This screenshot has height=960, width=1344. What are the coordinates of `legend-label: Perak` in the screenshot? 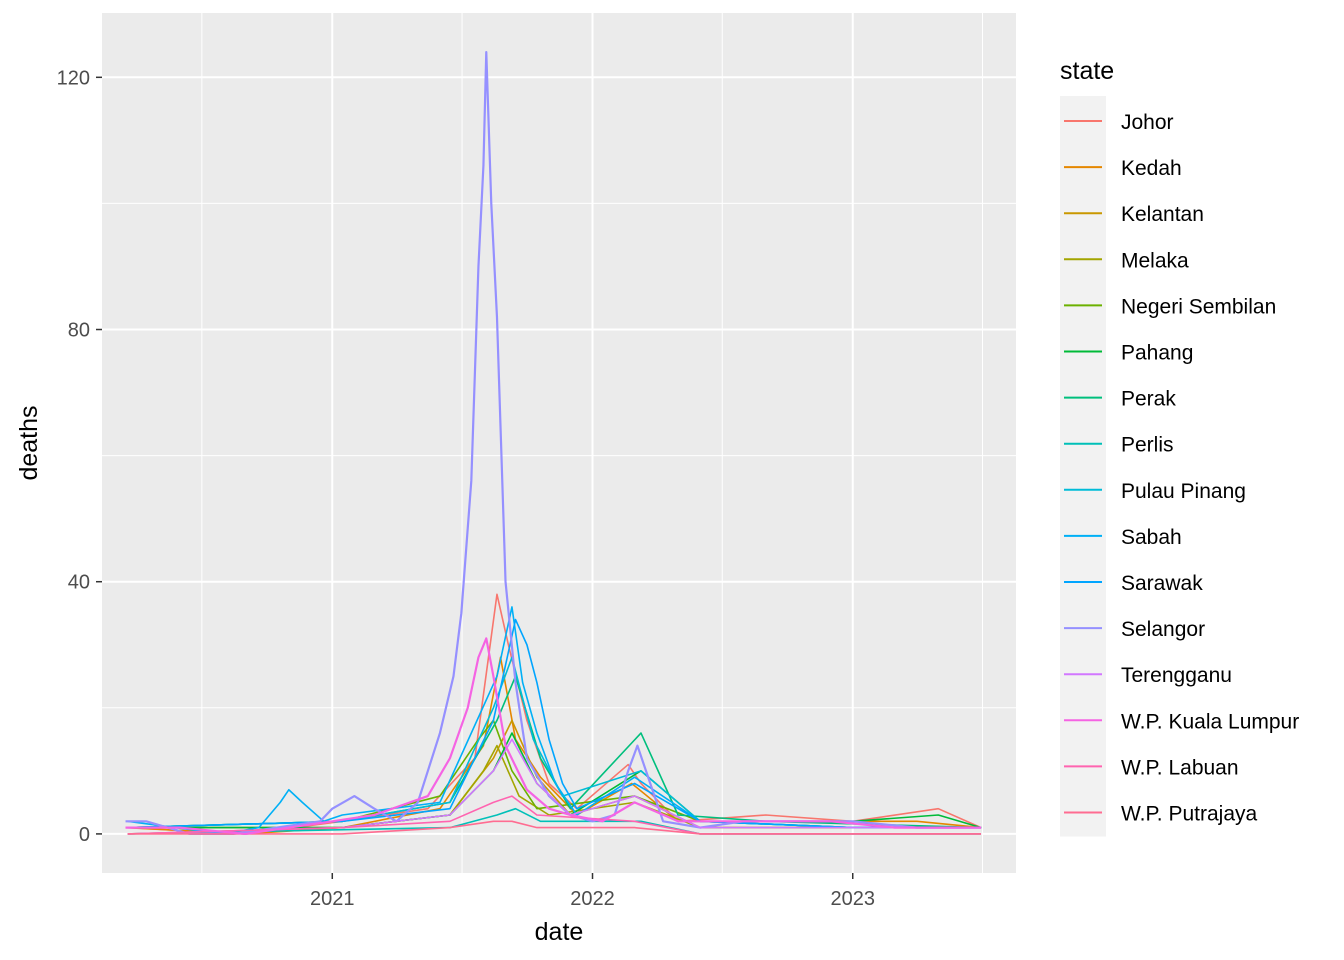 It's located at (1148, 399).